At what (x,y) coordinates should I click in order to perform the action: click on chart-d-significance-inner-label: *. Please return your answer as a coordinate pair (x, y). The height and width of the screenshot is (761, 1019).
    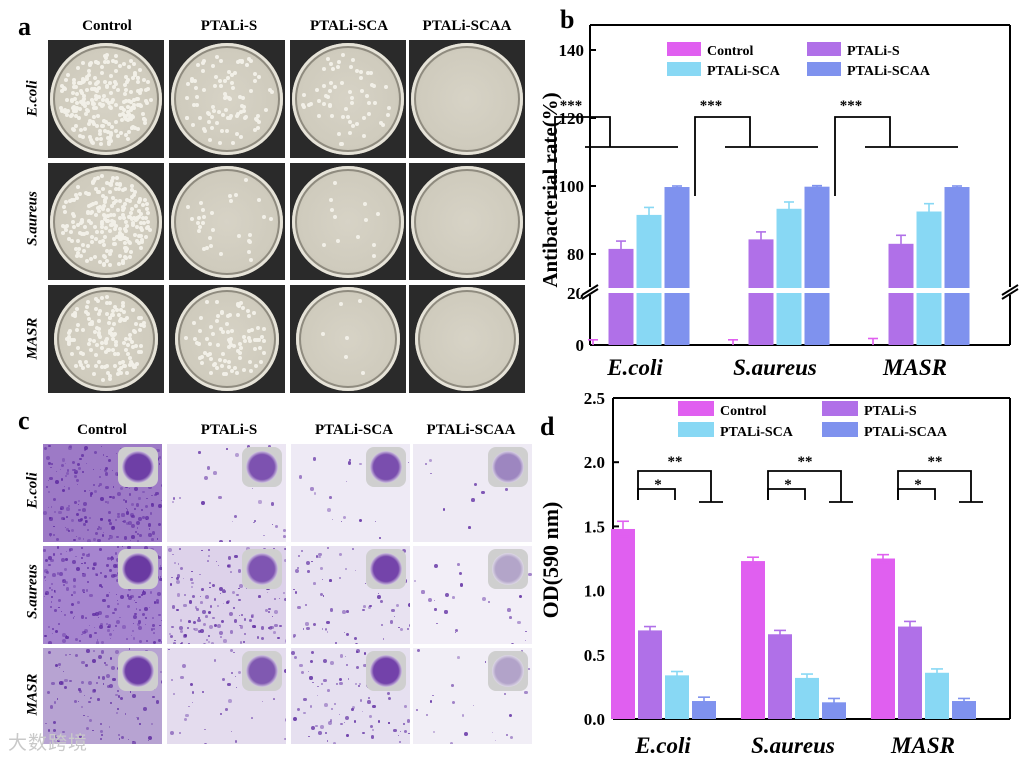
    Looking at the image, I should click on (658, 485).